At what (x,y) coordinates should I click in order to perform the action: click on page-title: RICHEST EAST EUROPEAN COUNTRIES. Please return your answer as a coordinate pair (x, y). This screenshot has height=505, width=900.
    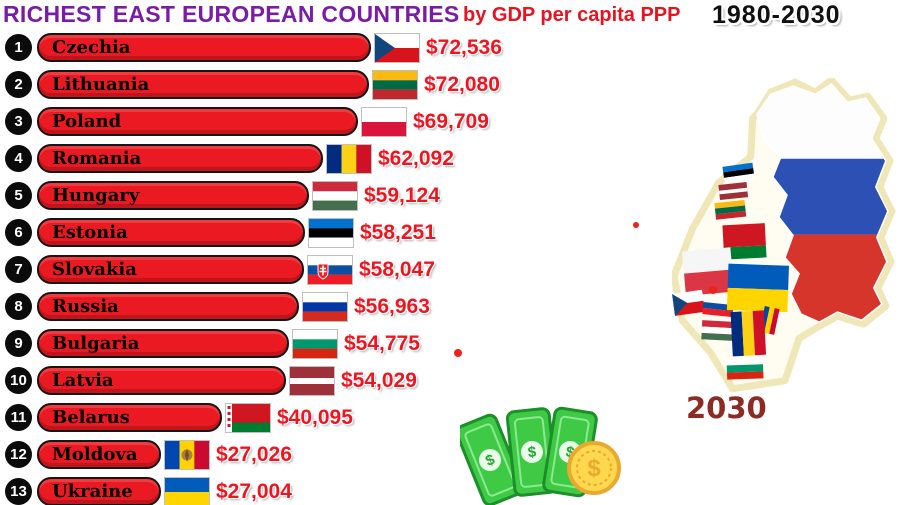
    Looking at the image, I should click on (231, 14).